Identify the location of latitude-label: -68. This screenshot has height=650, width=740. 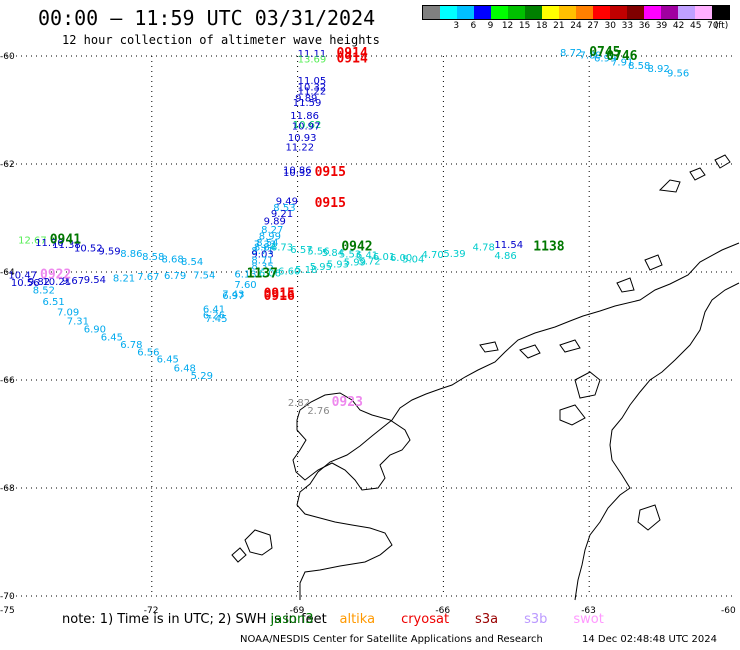
(7, 489).